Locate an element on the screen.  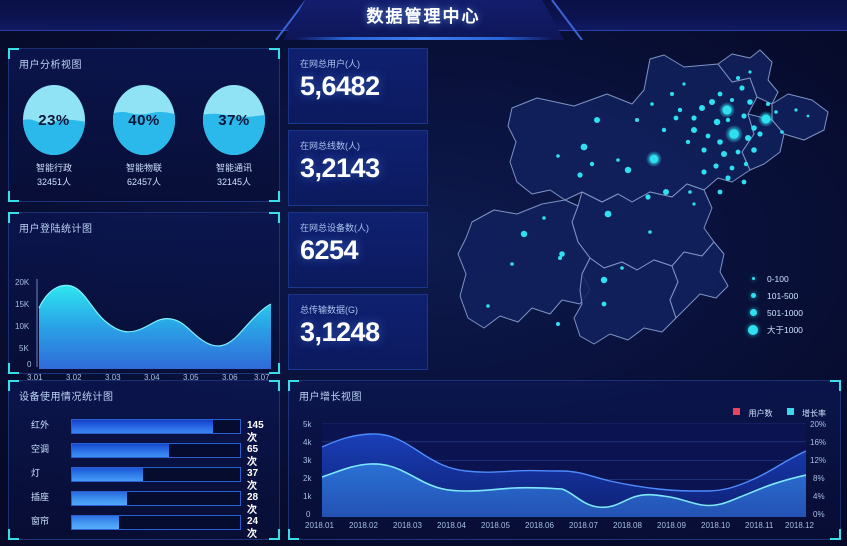
page-title: 数据管理中心 is located at coordinates (423, 16).